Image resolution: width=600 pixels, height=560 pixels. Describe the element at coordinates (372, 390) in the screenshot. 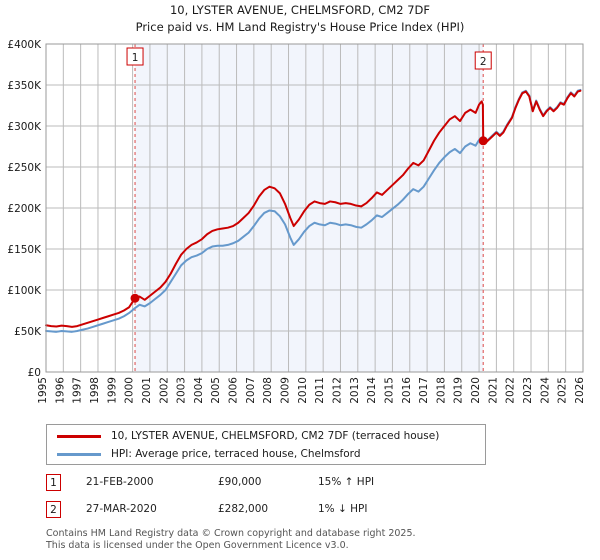

I see `svg-text: 2014` at that location.